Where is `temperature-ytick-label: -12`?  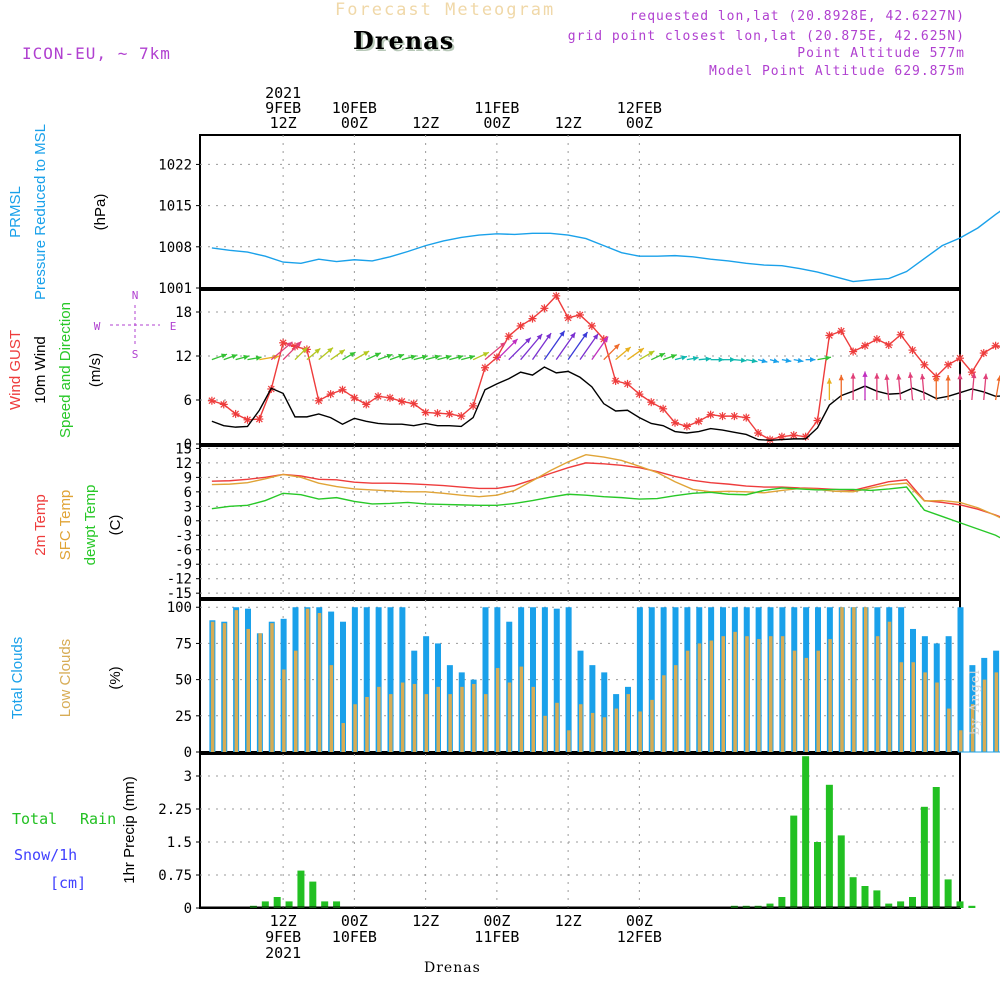 temperature-ytick-label: -12 is located at coordinates (179, 580).